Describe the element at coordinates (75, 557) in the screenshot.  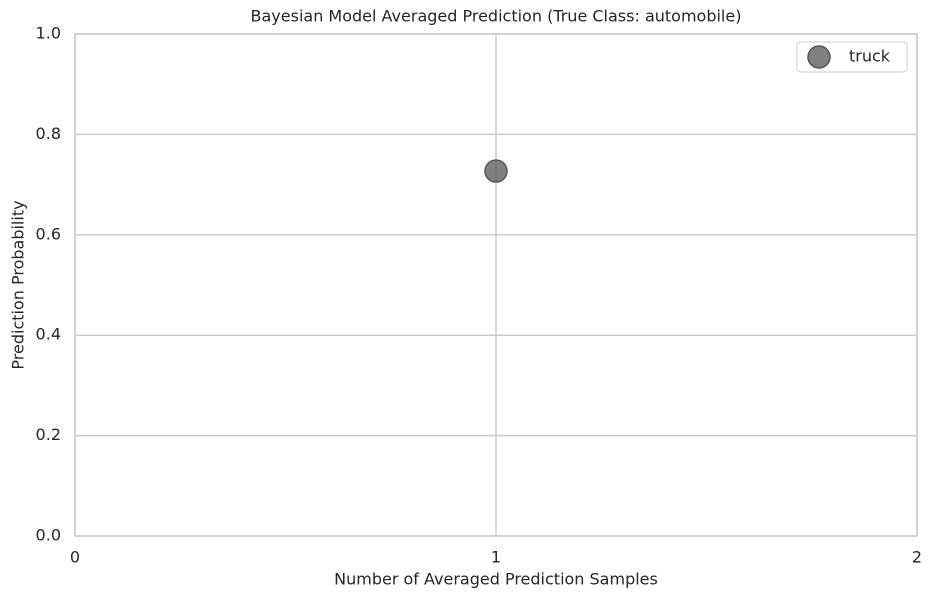
I see `x-tick-label: 0` at that location.